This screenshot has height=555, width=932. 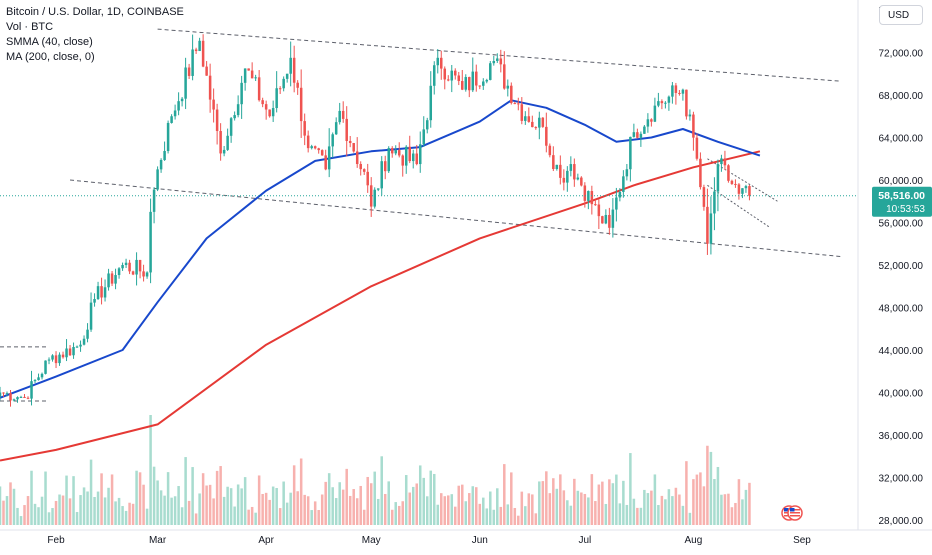 I want to click on price-axis-bg, so click(x=895, y=275).